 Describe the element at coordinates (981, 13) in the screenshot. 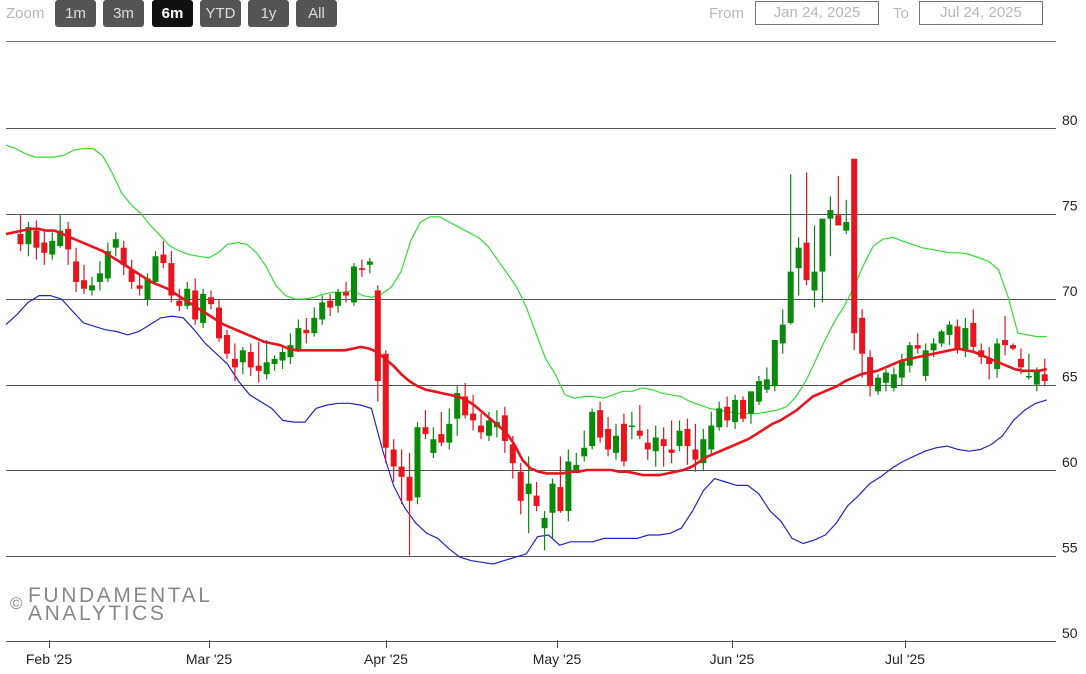

I see `to-date-input: Jul 24, 2025` at that location.